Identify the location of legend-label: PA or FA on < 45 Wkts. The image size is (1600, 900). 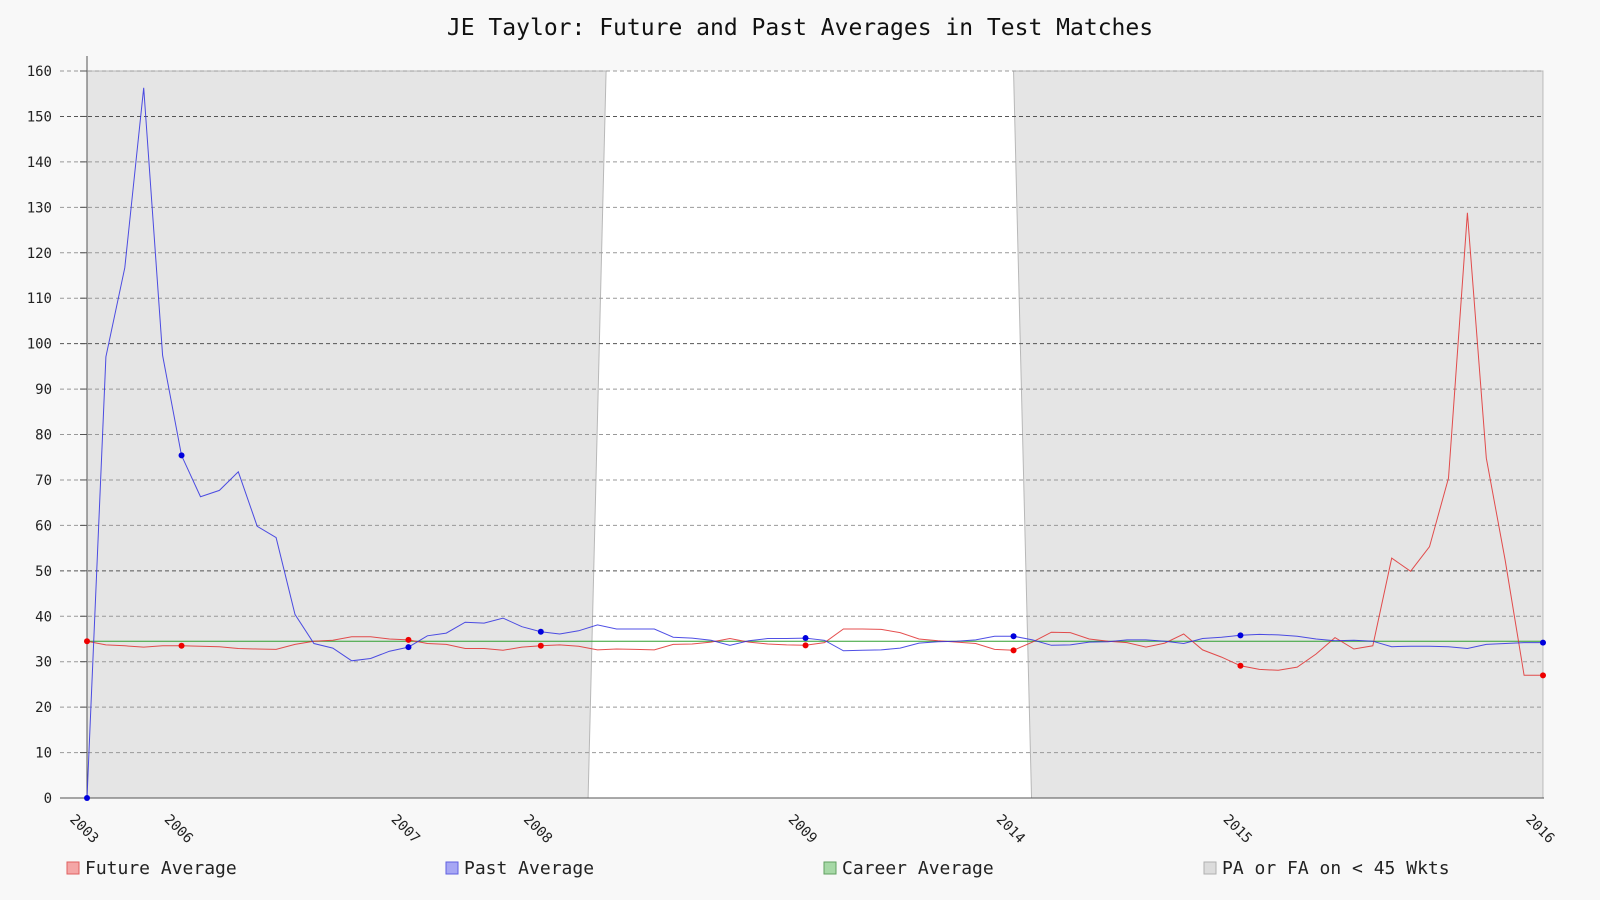
(1336, 868).